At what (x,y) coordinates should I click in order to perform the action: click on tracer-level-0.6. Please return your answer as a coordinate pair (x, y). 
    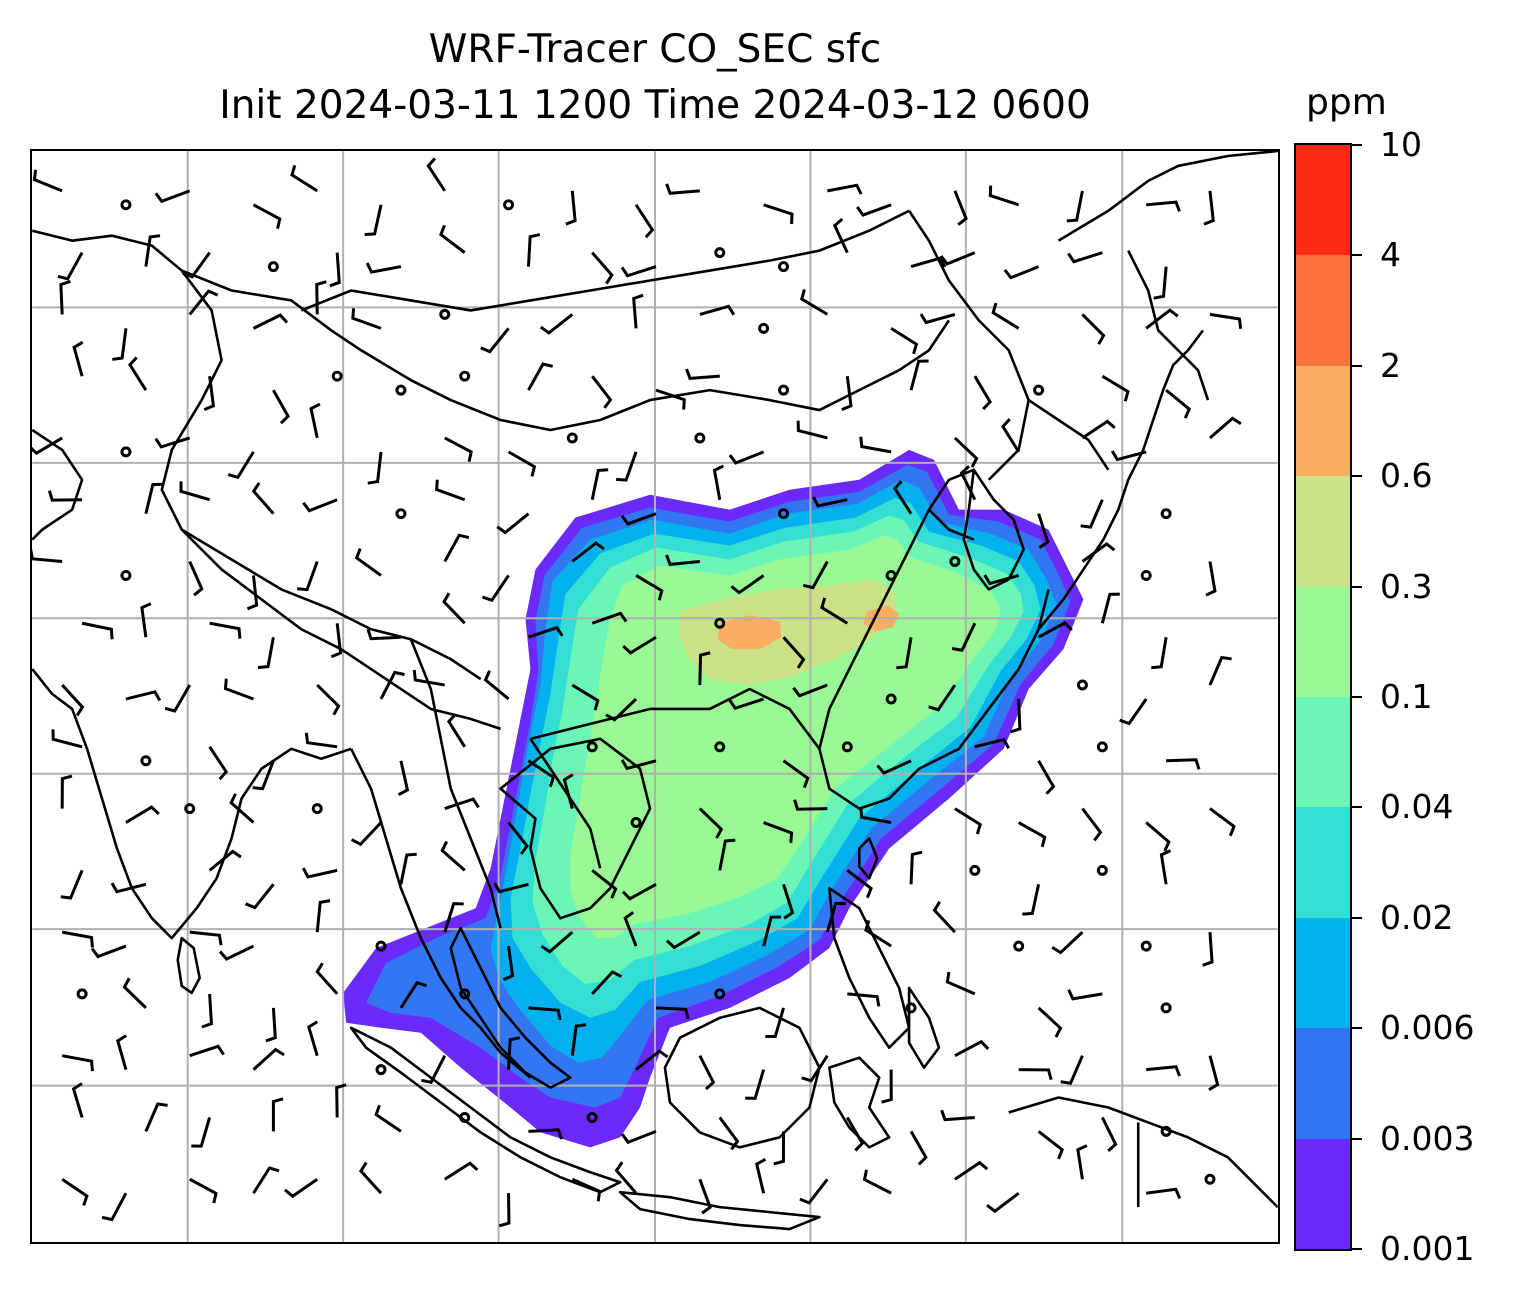
    Looking at the image, I should click on (808, 627).